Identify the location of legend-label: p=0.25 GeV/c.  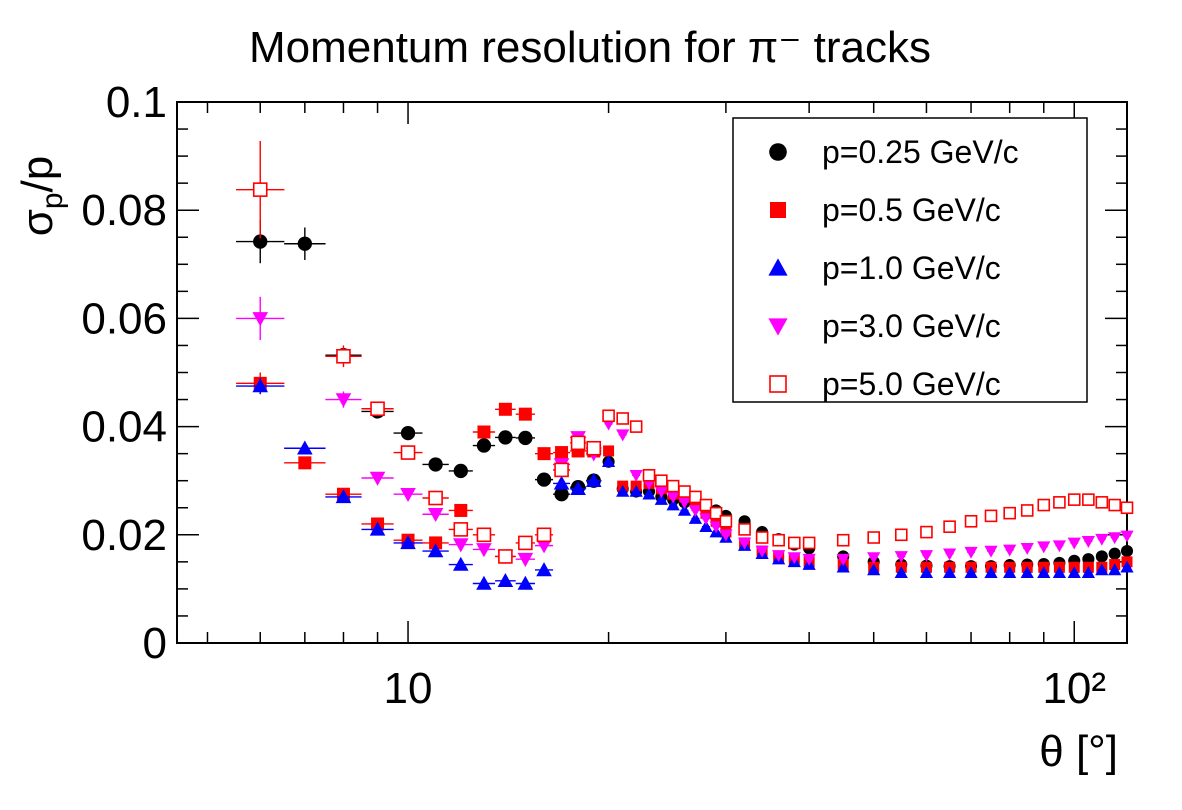
(920, 152).